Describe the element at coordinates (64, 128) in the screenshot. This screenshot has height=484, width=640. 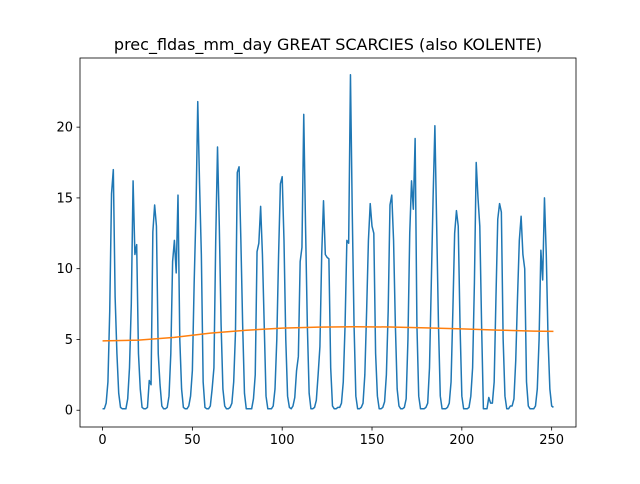
I see `y-tick-label: 20` at that location.